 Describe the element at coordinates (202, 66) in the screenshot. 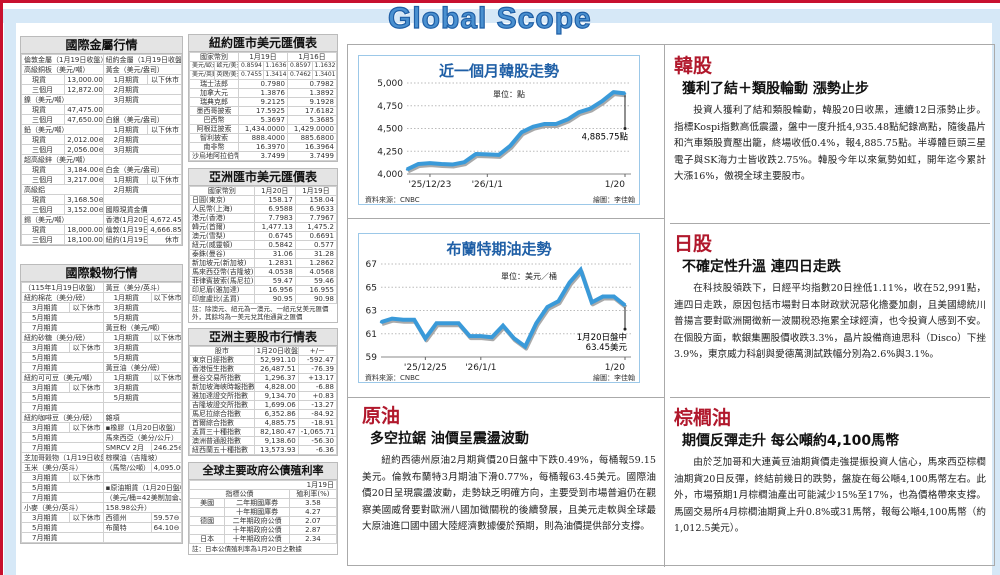

I see `table-cell: 美元/歐元` at that location.